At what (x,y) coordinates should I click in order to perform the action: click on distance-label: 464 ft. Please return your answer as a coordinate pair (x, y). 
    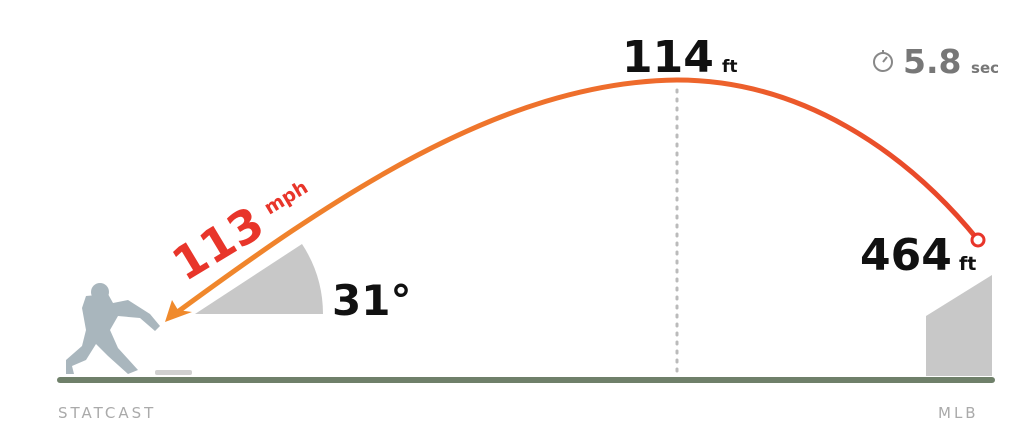
    Looking at the image, I should click on (918, 255).